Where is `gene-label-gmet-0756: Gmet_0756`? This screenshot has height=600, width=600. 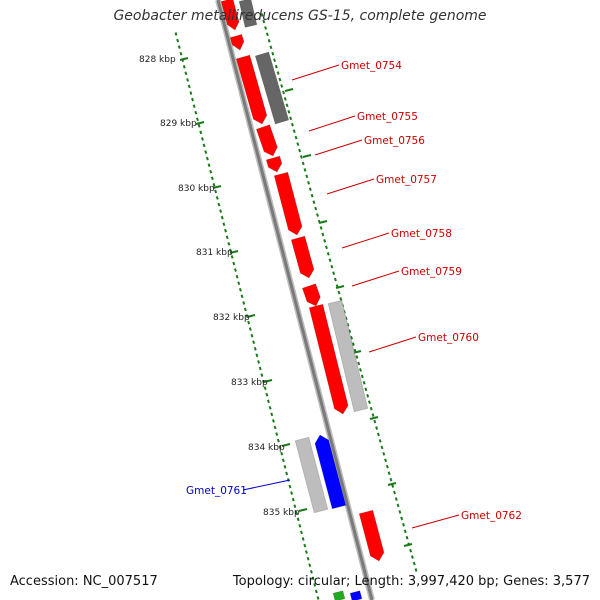 gene-label-gmet-0756: Gmet_0756 is located at coordinates (394, 141).